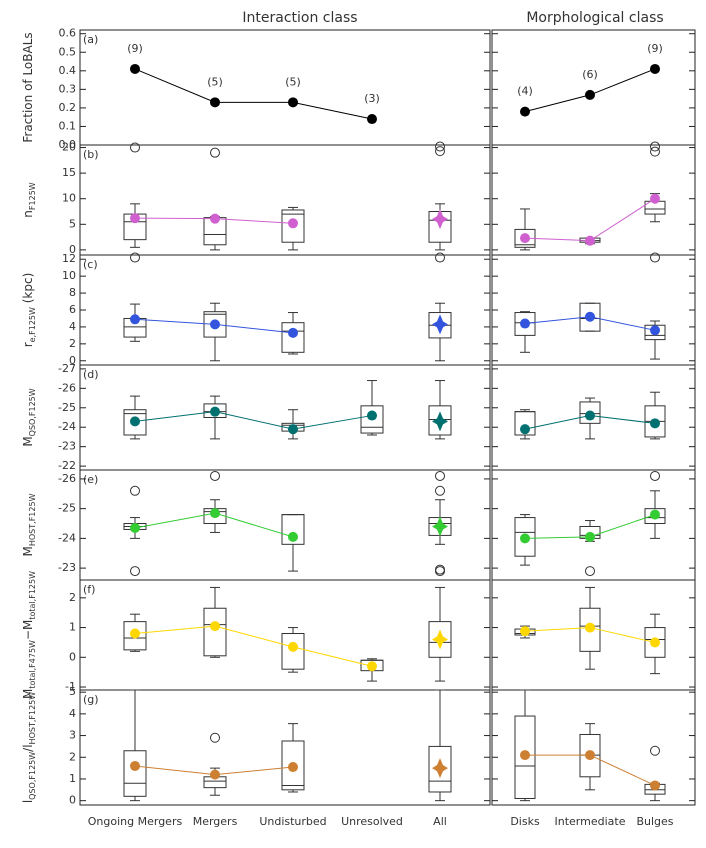 The image size is (706, 848). I want to click on count-label: (4), so click(525, 91).